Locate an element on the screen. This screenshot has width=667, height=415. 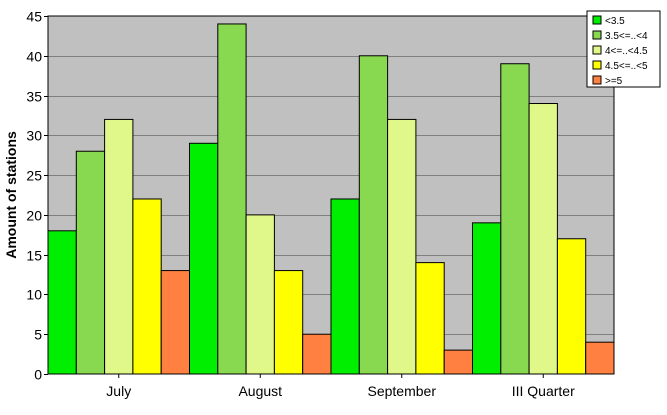
x-tick-label: III Quarter is located at coordinates (543, 391).